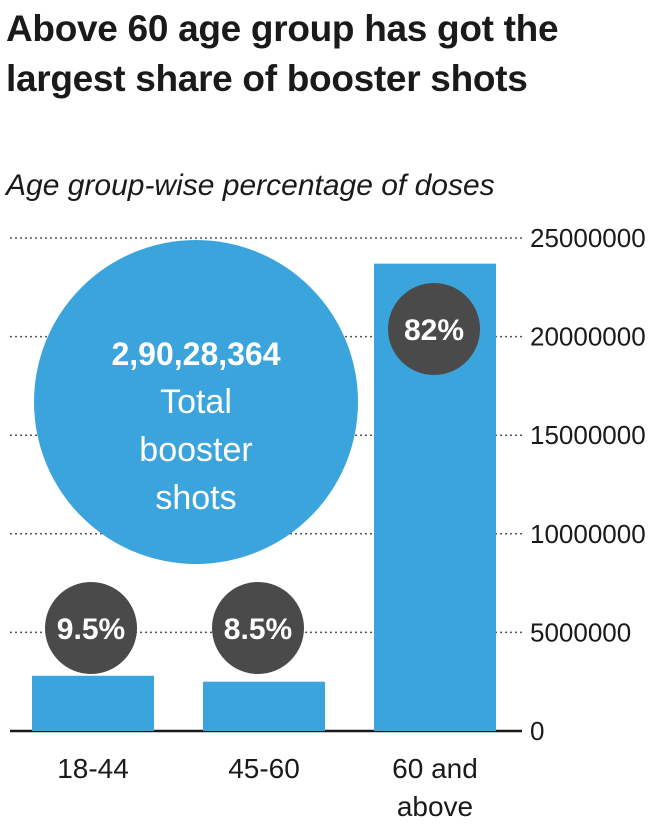  Describe the element at coordinates (267, 787) in the screenshot. I see `x-axis-labels: 18-44 45-60 60 and above` at that location.